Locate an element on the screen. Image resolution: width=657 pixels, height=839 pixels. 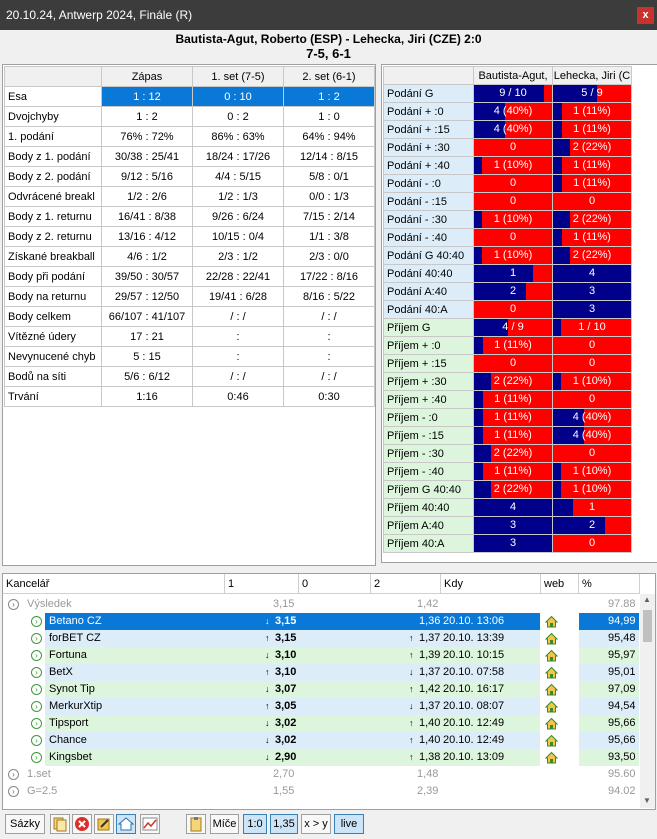
stats-row: 1. podání 76% : 72% 86% : 63% 64% : 94% is located at coordinates (189, 136).